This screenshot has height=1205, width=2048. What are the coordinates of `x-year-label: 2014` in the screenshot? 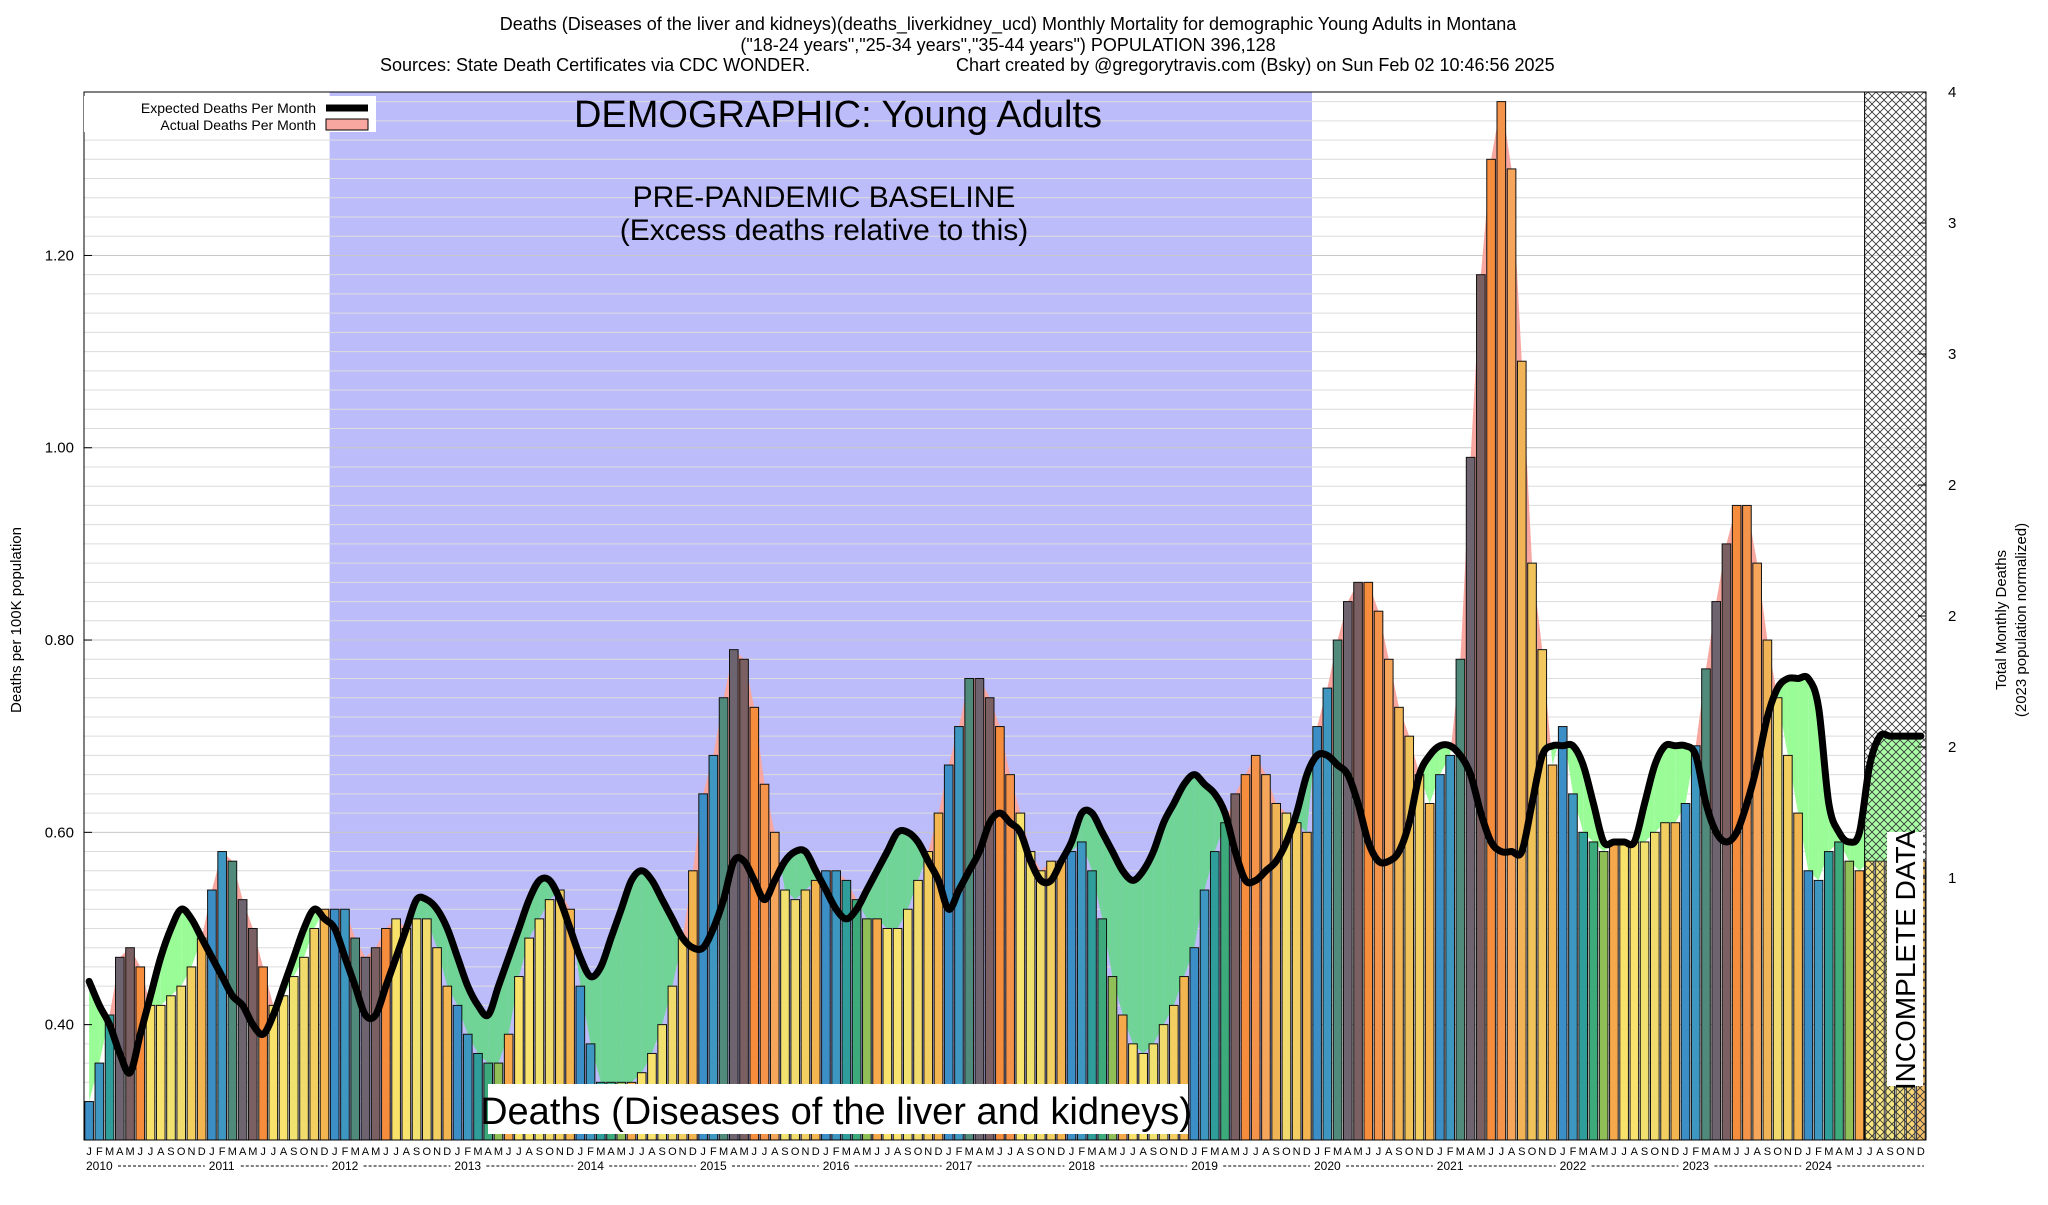 It's located at (590, 1166).